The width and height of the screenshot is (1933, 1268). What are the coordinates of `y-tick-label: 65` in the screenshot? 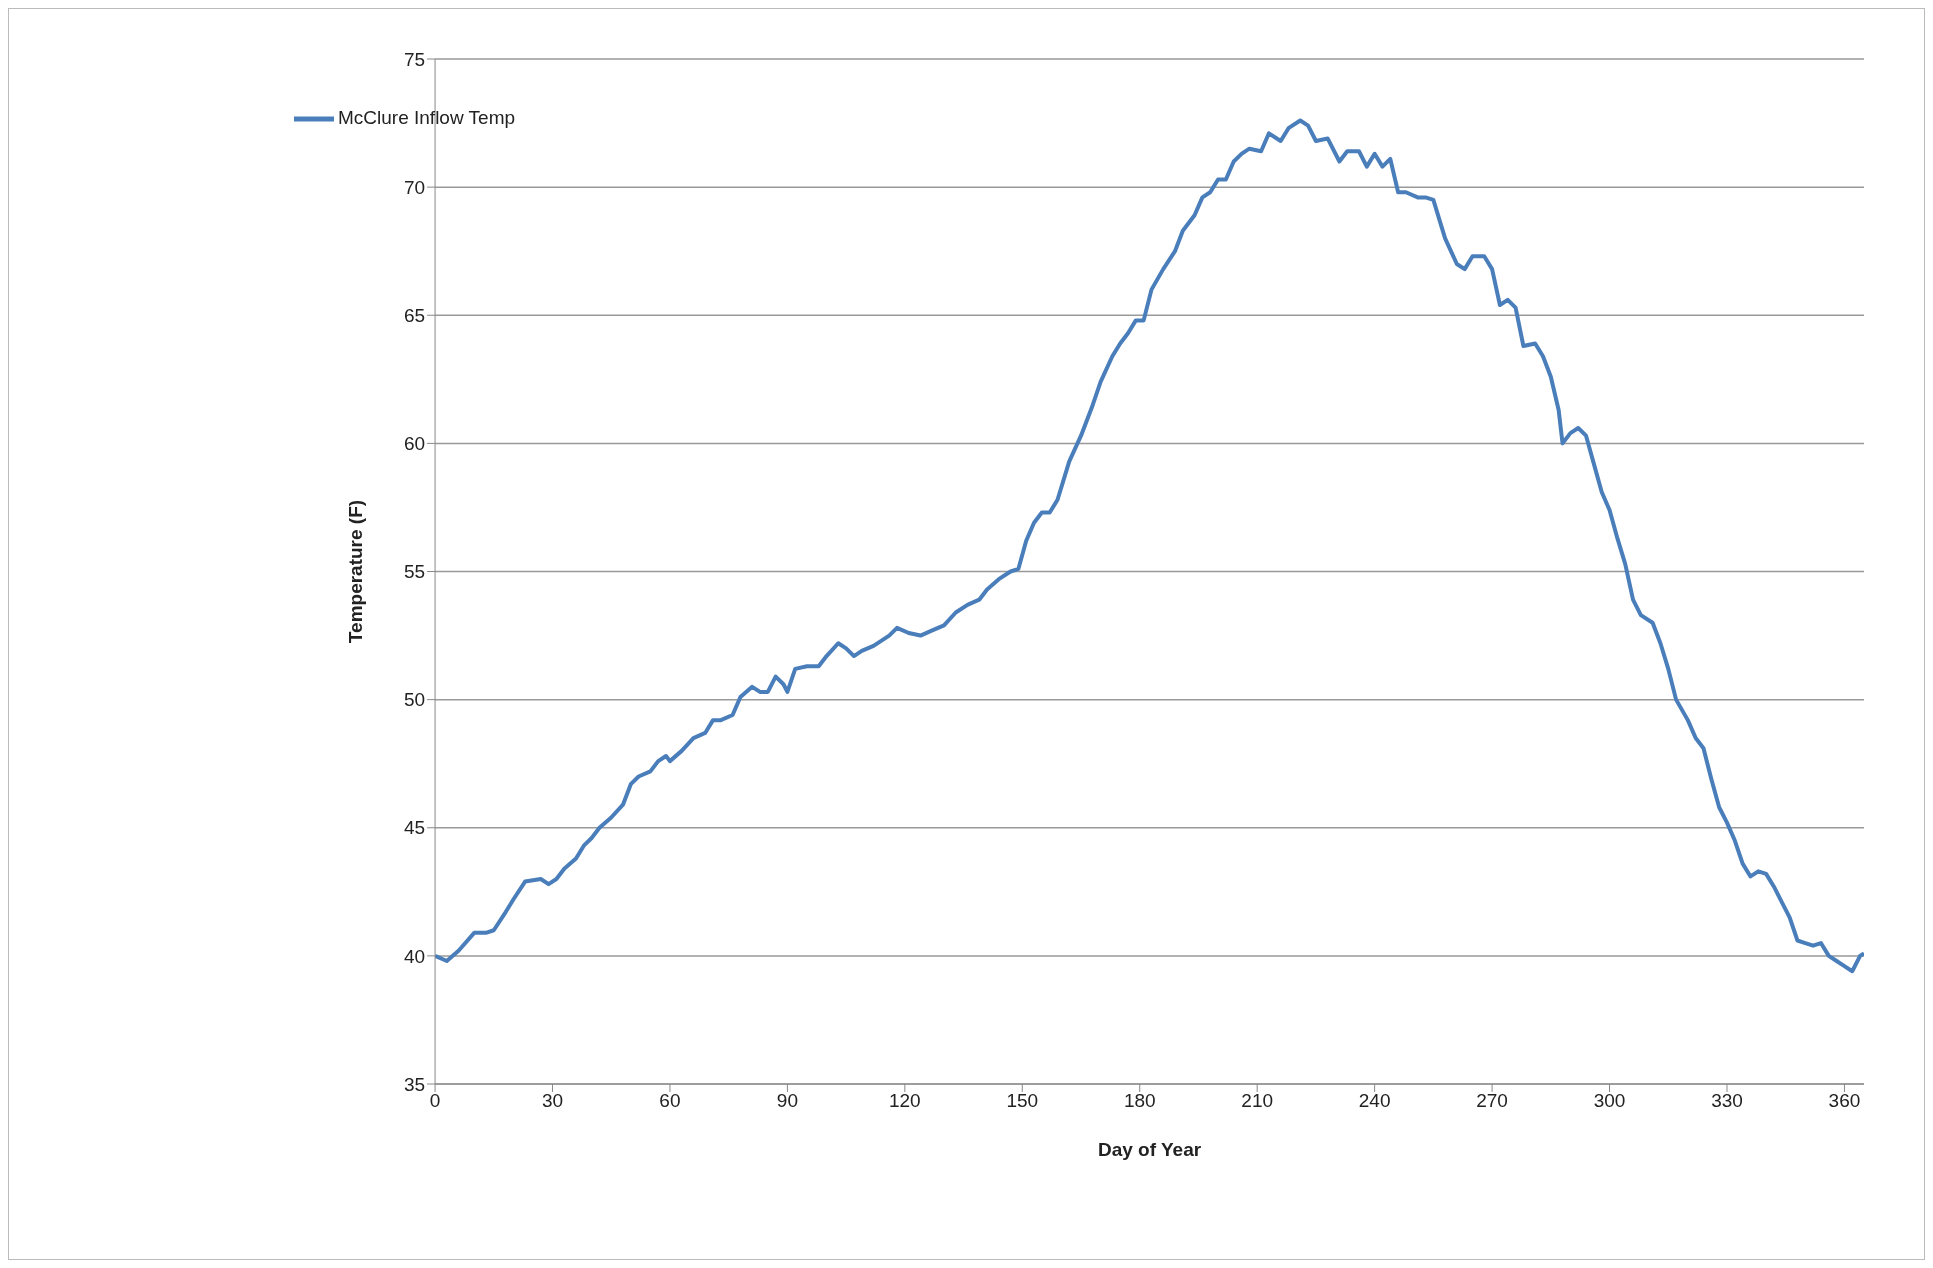 It's located at (414, 315).